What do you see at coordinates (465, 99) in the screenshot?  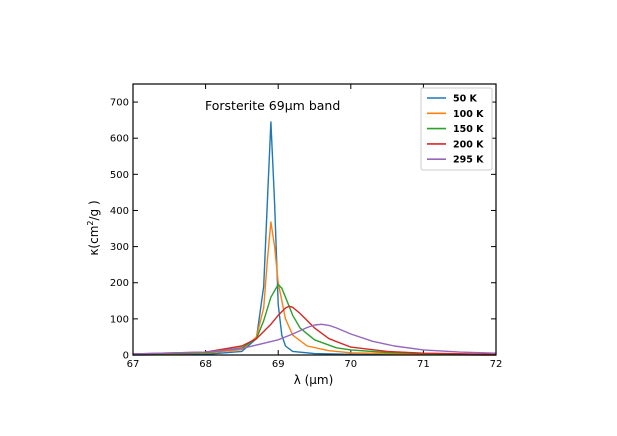 I see `legend-label: 50 K` at bounding box center [465, 99].